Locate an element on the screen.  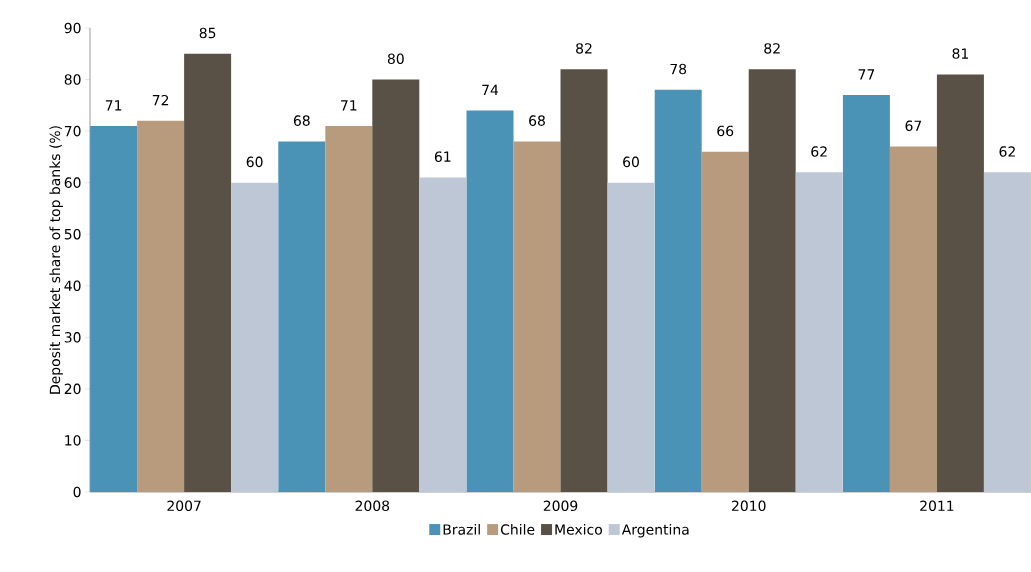
data-label: 77 is located at coordinates (866, 74).